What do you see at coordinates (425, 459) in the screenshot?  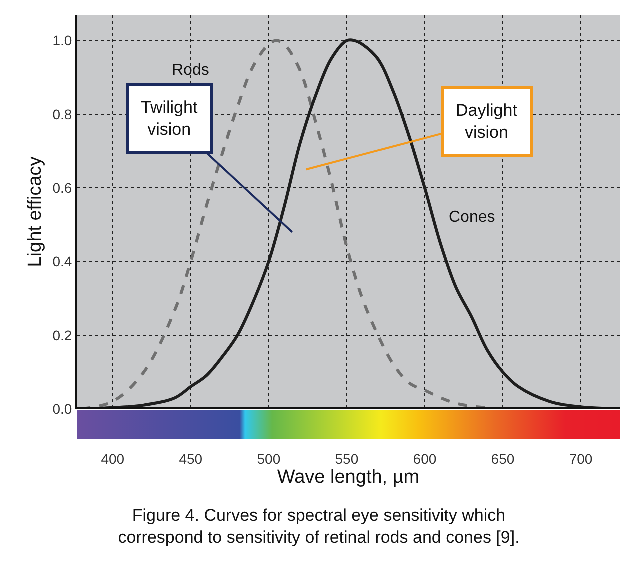 I see `x-tick-label: 600` at bounding box center [425, 459].